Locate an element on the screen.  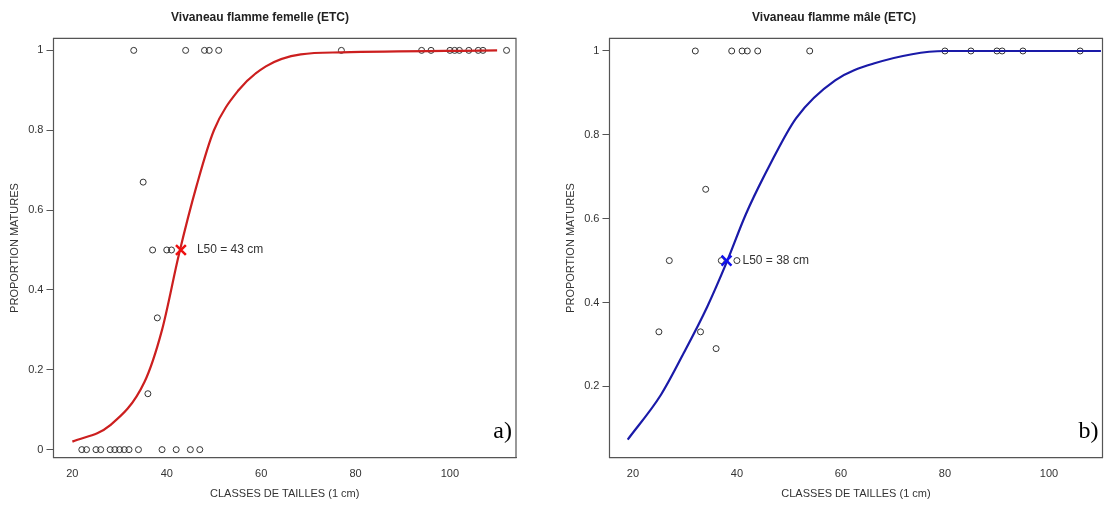
chart-title: Vivaneau flamme mâle (ETC) is located at coordinates (834, 16).